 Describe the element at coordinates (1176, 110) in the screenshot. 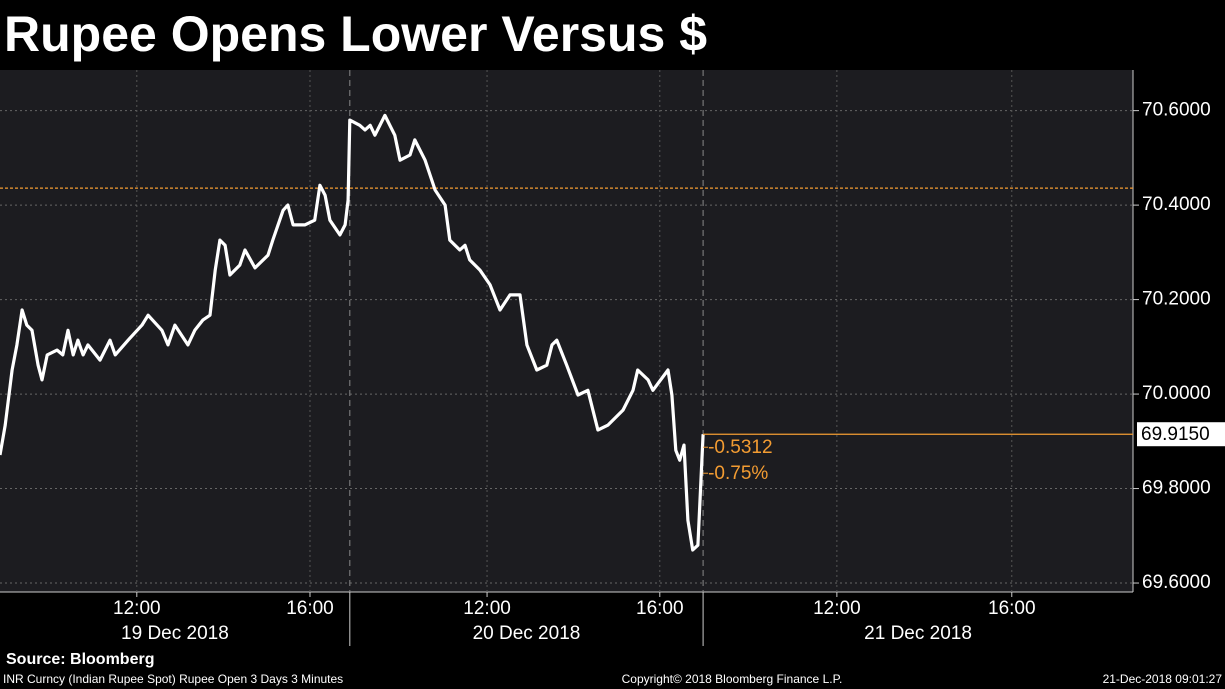

I see `y-tick-label: 70.6000` at that location.